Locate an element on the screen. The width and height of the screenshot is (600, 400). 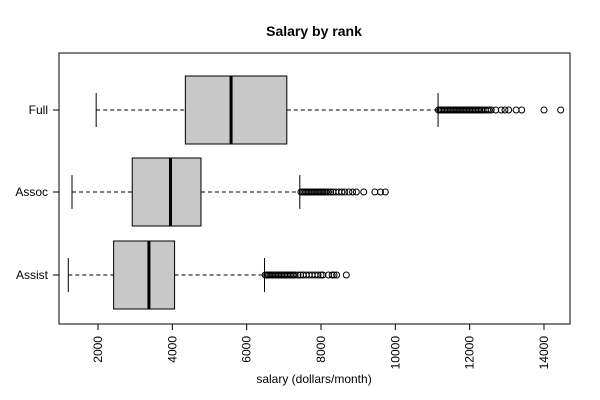
iqr-box-assoc is located at coordinates (166, 192).